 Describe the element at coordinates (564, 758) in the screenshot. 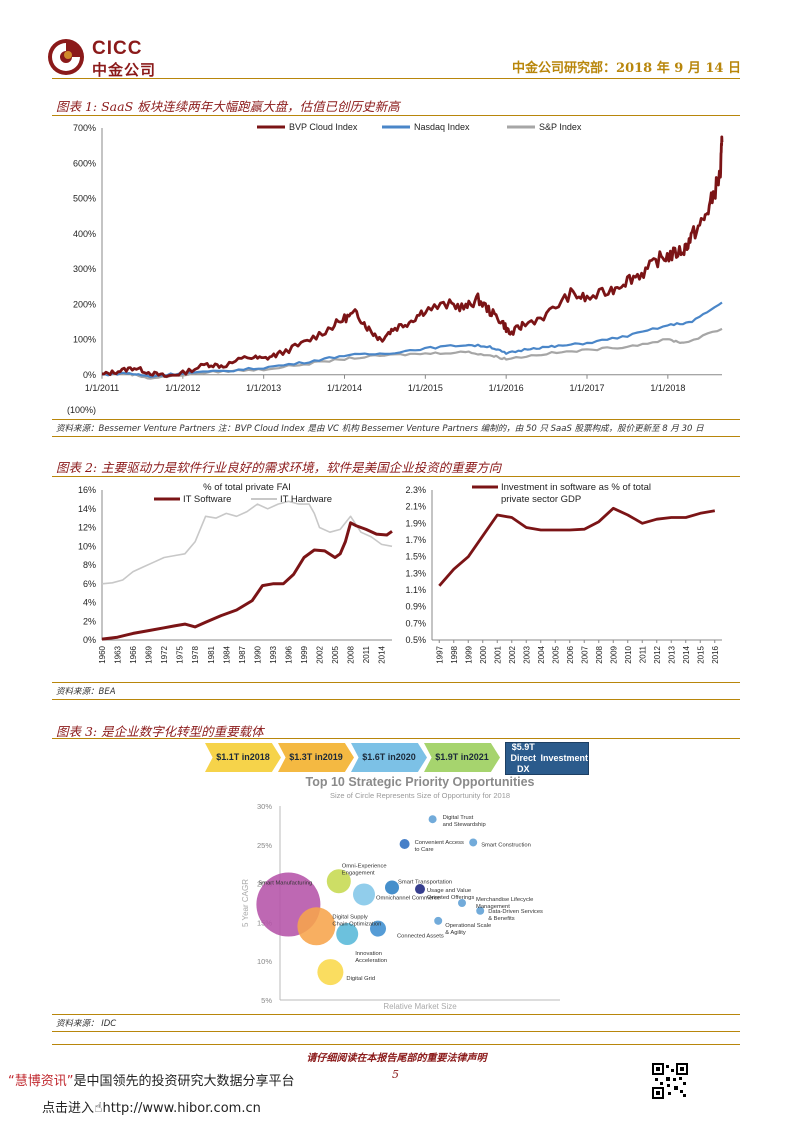

I see `direct-dx-sublabel: Investment` at that location.